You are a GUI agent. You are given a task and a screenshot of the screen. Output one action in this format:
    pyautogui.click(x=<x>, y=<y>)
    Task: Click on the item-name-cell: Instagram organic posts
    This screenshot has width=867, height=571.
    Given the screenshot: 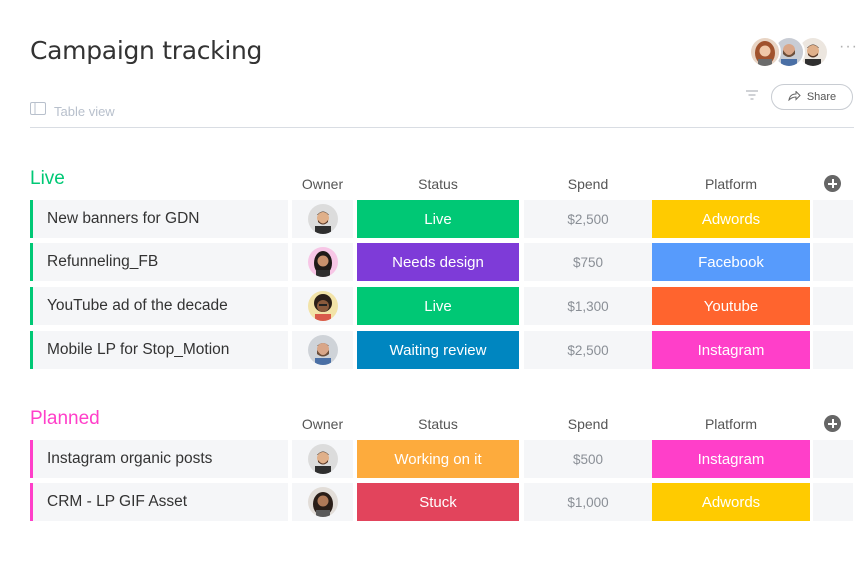 What is the action you would take?
    pyautogui.click(x=159, y=459)
    